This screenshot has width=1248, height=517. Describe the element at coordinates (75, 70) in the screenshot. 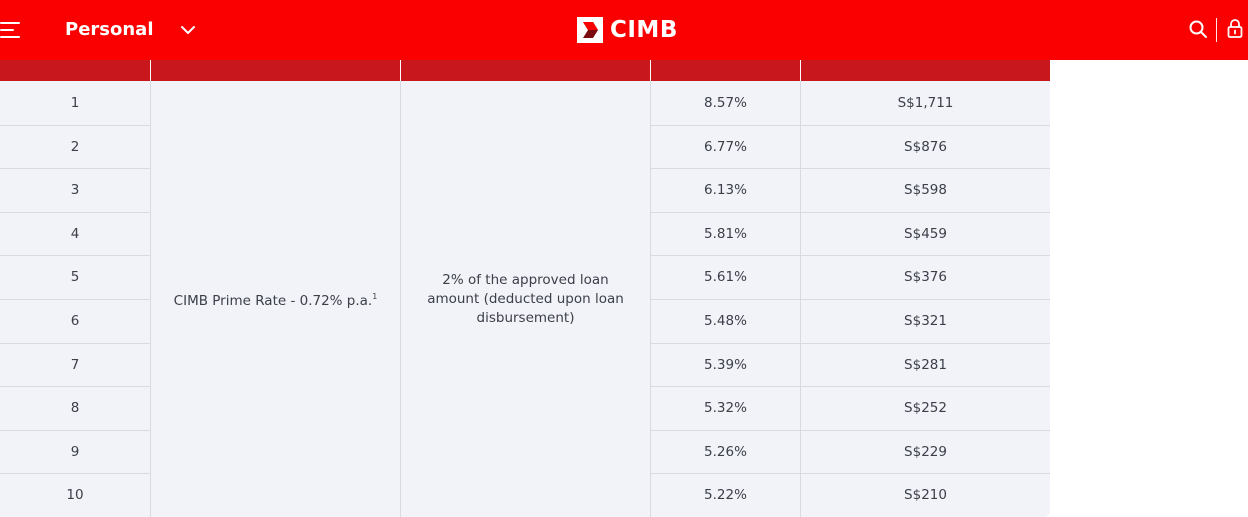

I see `header-cell-tenure` at that location.